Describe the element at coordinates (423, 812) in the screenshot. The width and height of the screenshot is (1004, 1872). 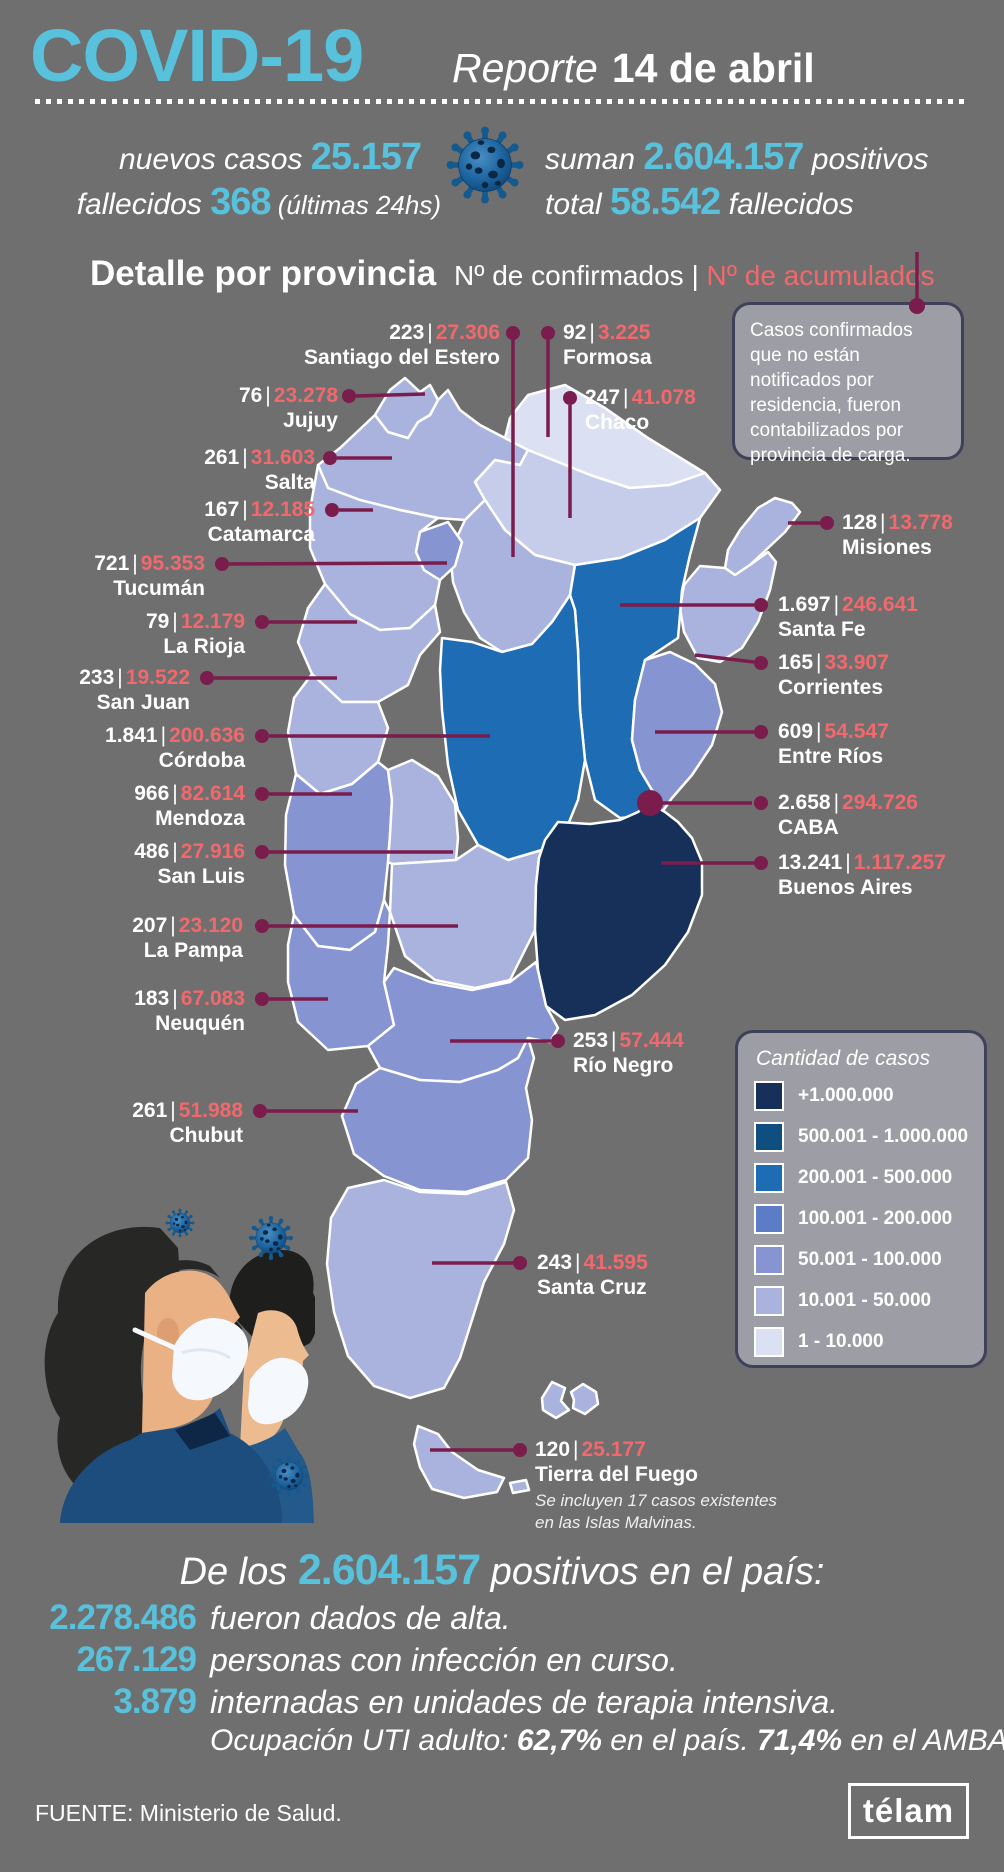
I see `province-shape-san-luis` at that location.